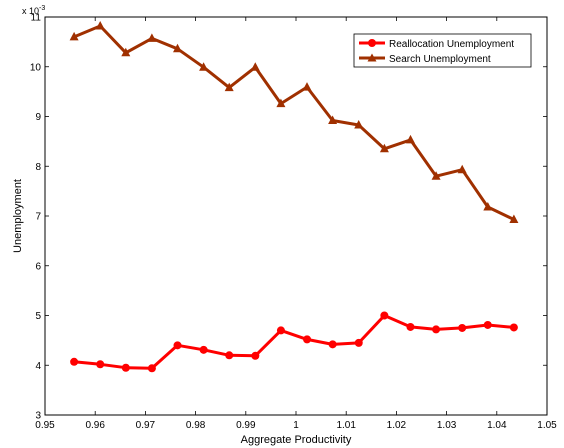 This screenshot has width=564, height=448. I want to click on x-tick-label: 1, so click(296, 425).